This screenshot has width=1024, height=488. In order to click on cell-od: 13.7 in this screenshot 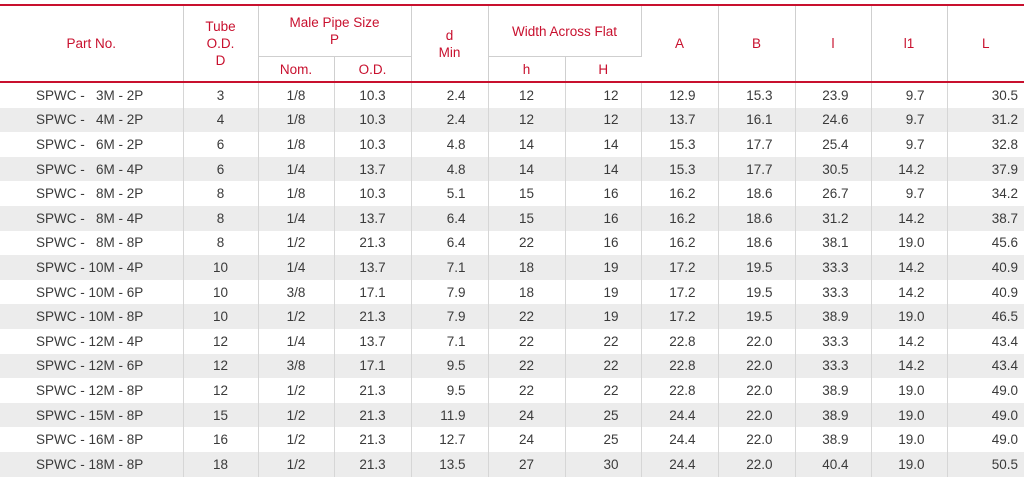, I will do `click(373, 169)`.